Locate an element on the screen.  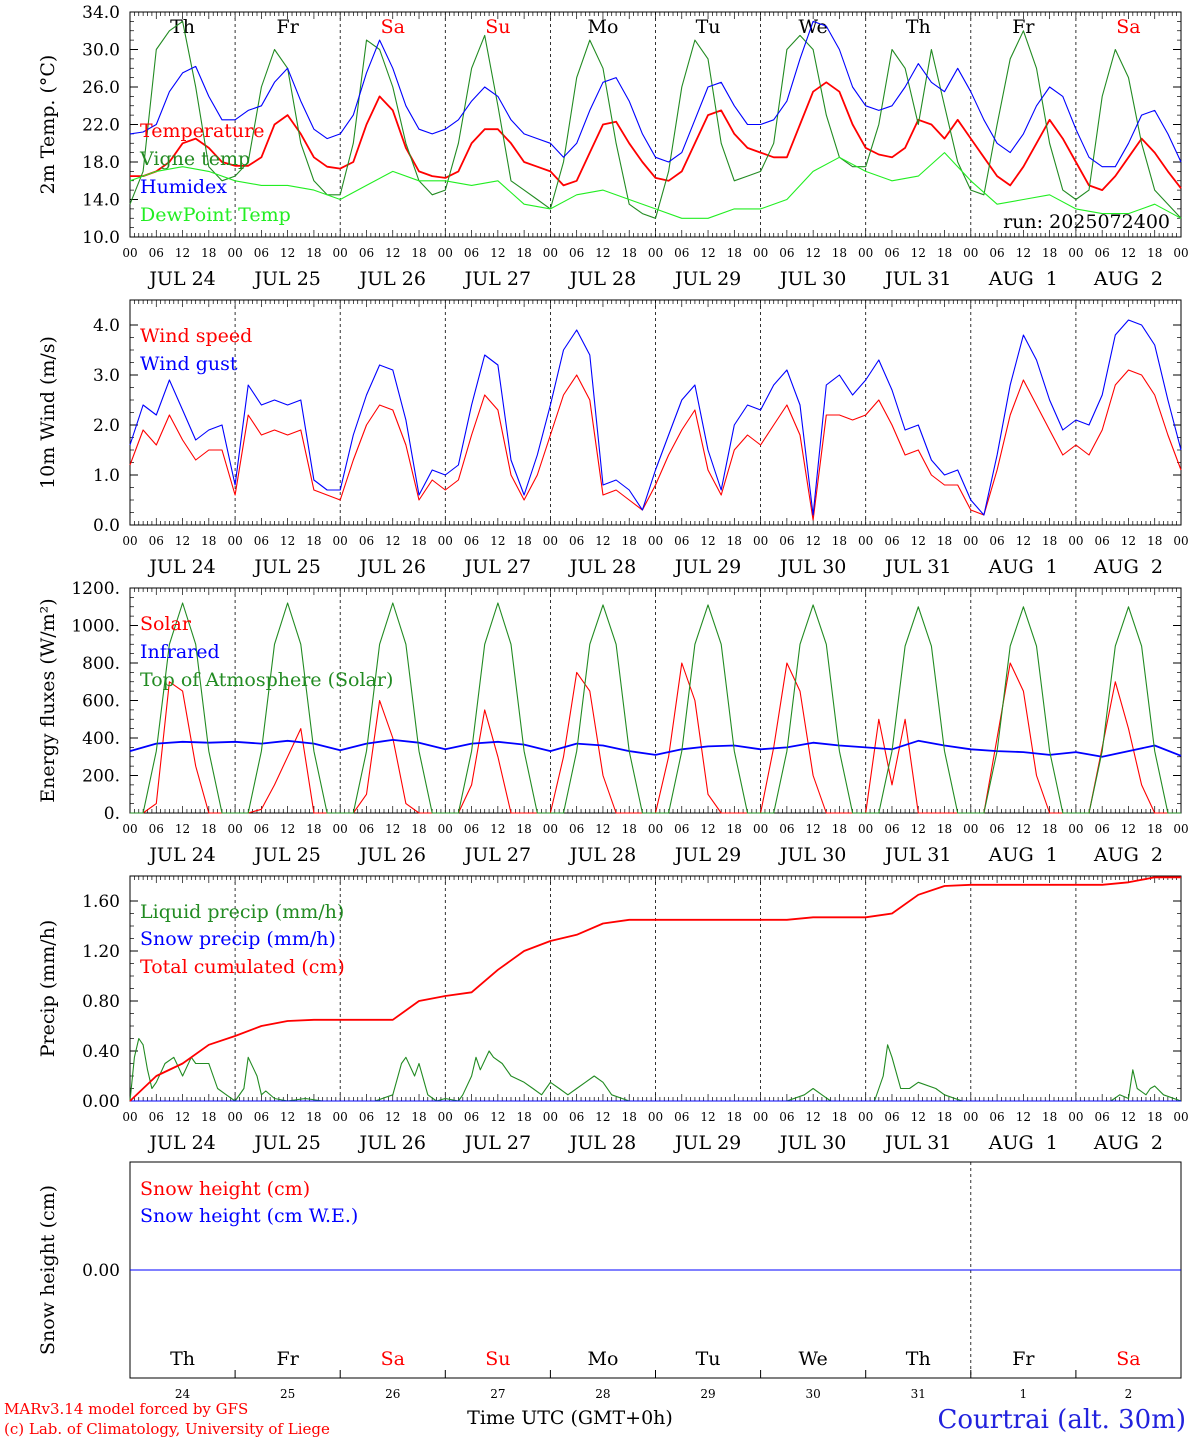
date-label: JUL 26 is located at coordinates (392, 567).